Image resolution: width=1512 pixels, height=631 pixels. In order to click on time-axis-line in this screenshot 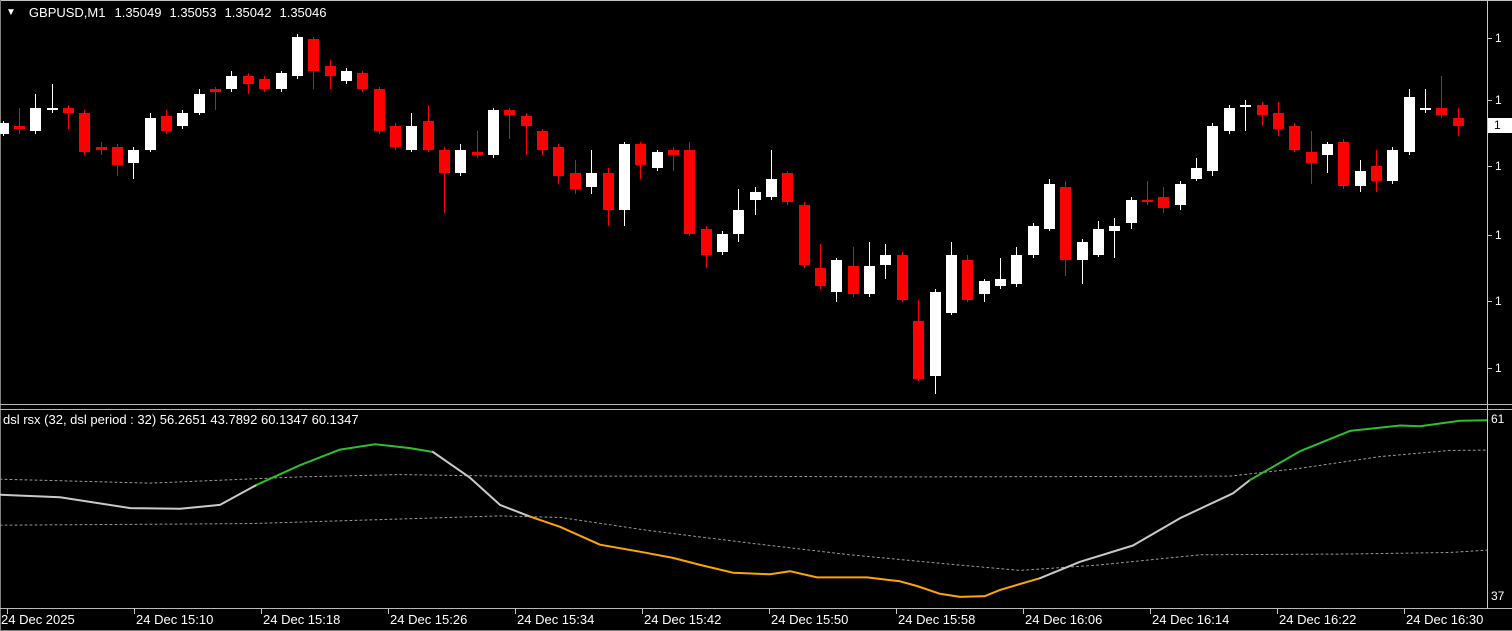, I will do `click(756, 608)`.